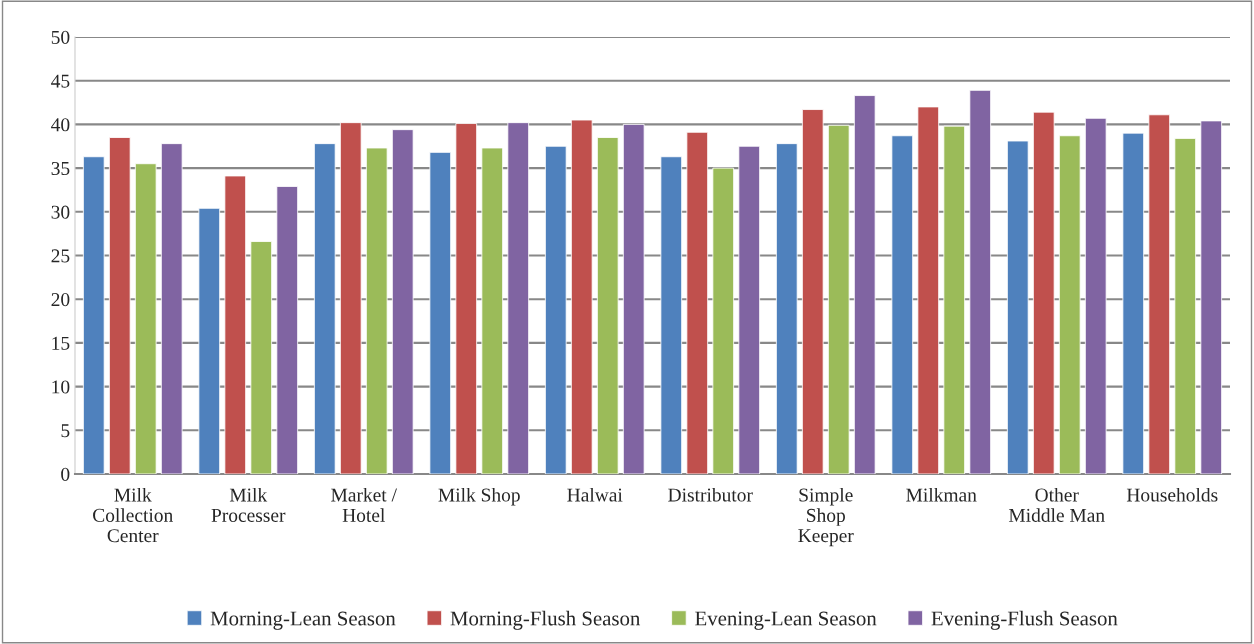  Describe the element at coordinates (65, 431) in the screenshot. I see `y-tick-label: 5` at that location.